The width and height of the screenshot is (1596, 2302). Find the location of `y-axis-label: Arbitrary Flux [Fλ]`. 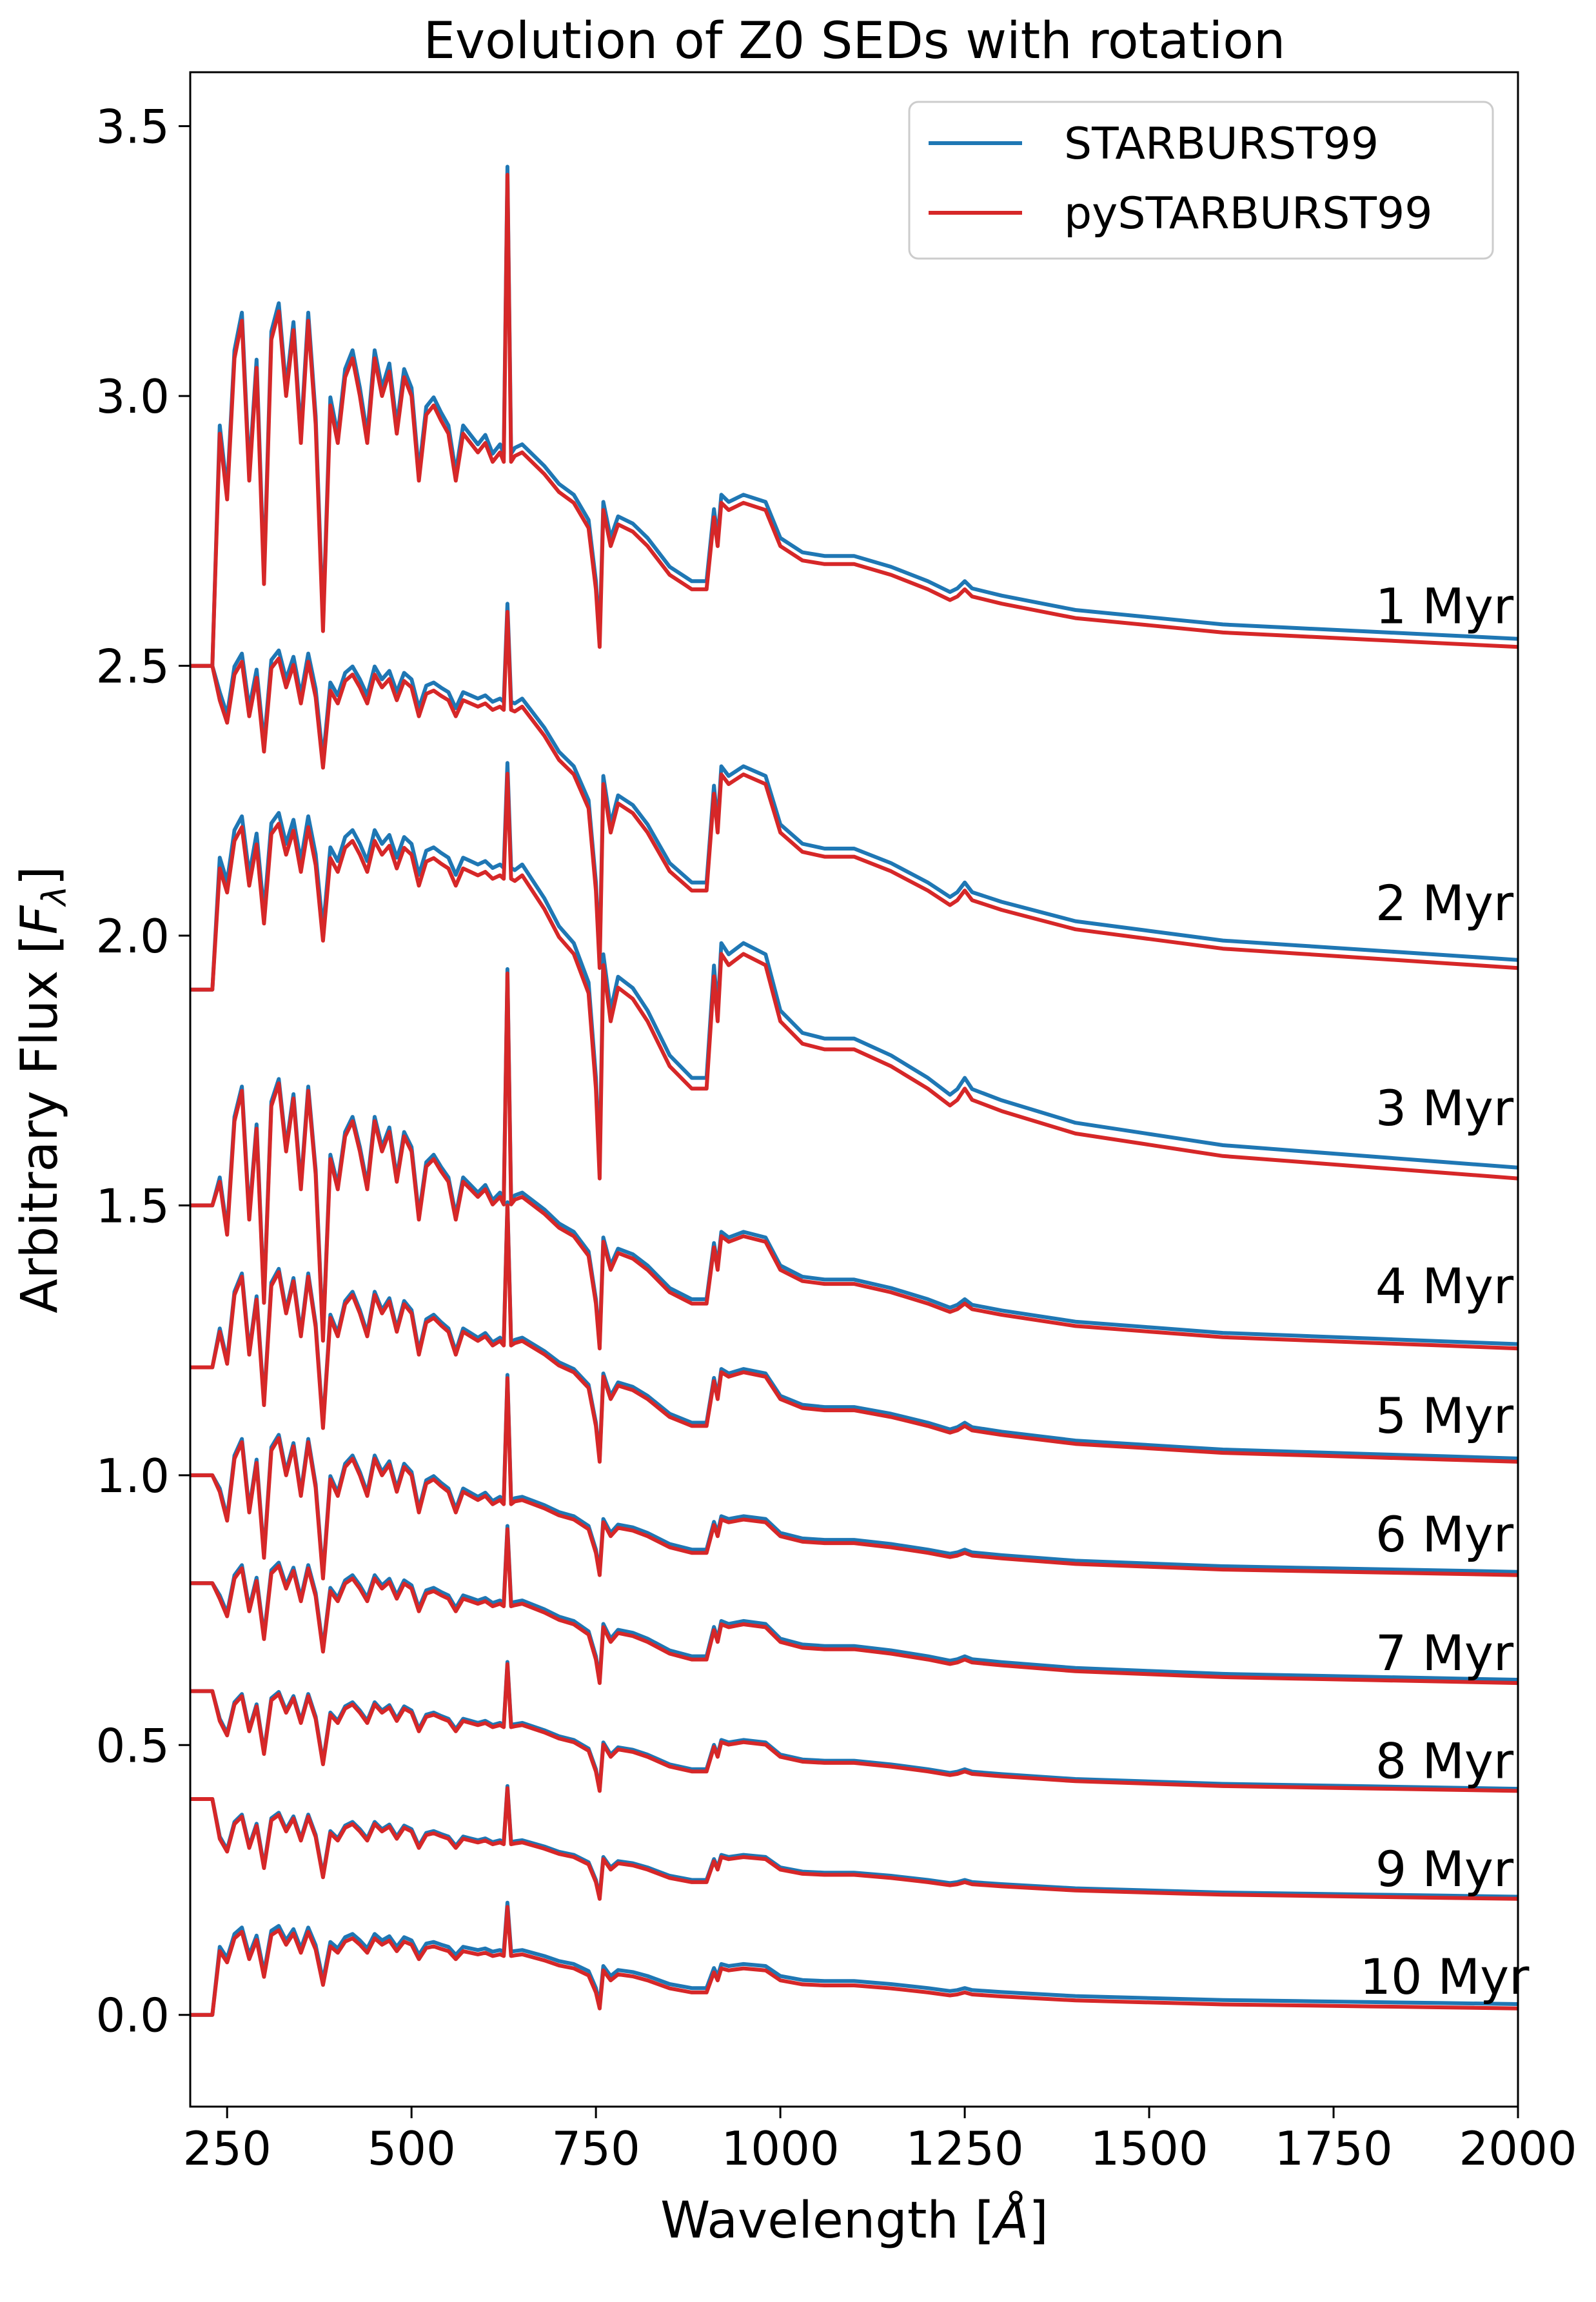

y-axis-label: Arbitrary Flux [Fλ] is located at coordinates (43, 1089).